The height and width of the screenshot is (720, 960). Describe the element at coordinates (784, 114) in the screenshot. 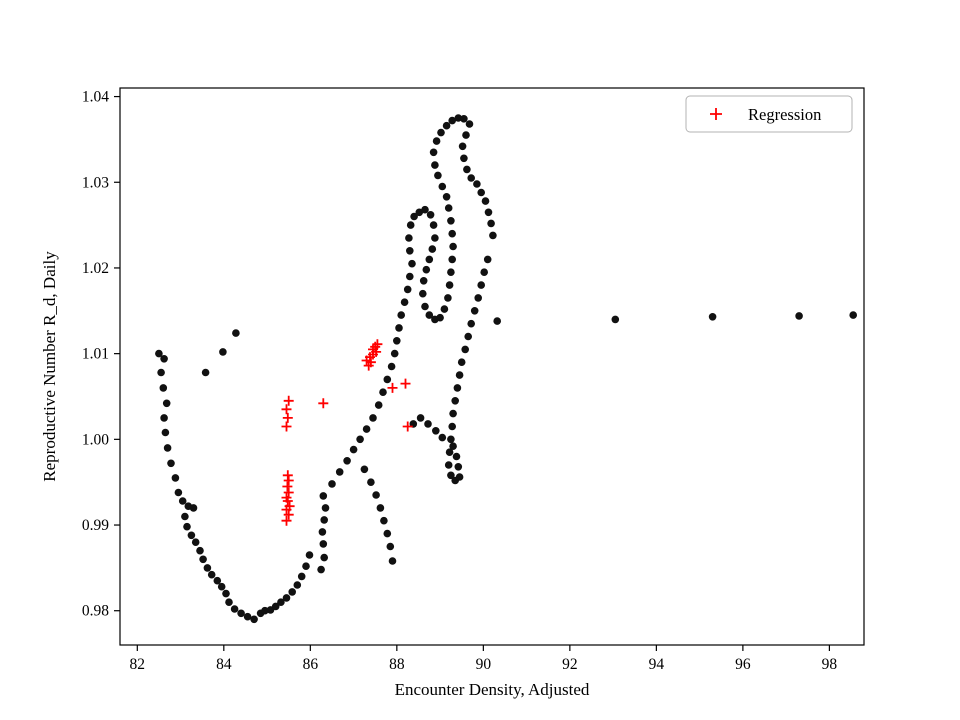

I see `legend-label: Regression` at that location.